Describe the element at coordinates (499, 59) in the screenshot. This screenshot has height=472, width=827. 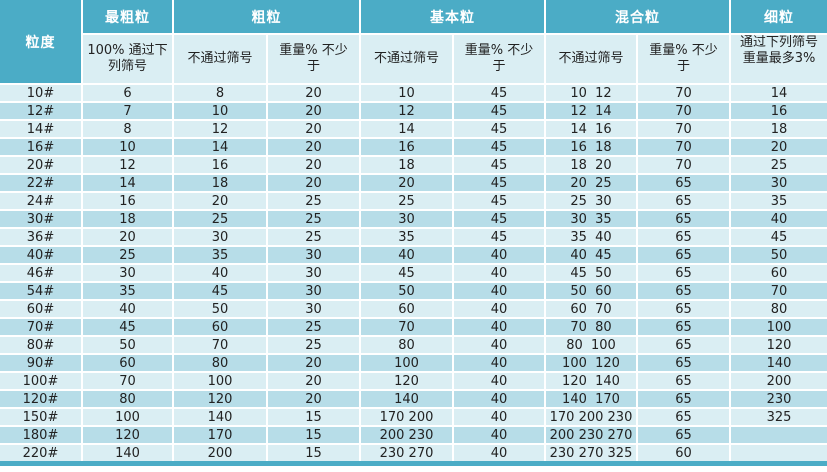
I see `subheader-basic-weight-min: 重量% 不少于` at that location.